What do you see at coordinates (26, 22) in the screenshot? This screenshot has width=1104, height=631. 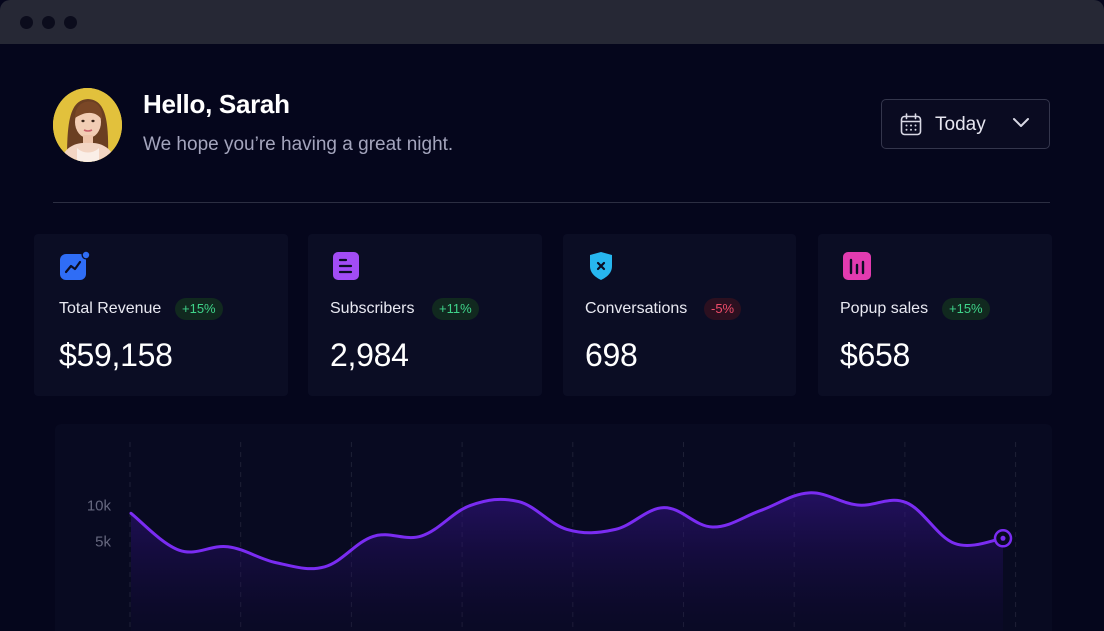 I see `window-close-dot` at bounding box center [26, 22].